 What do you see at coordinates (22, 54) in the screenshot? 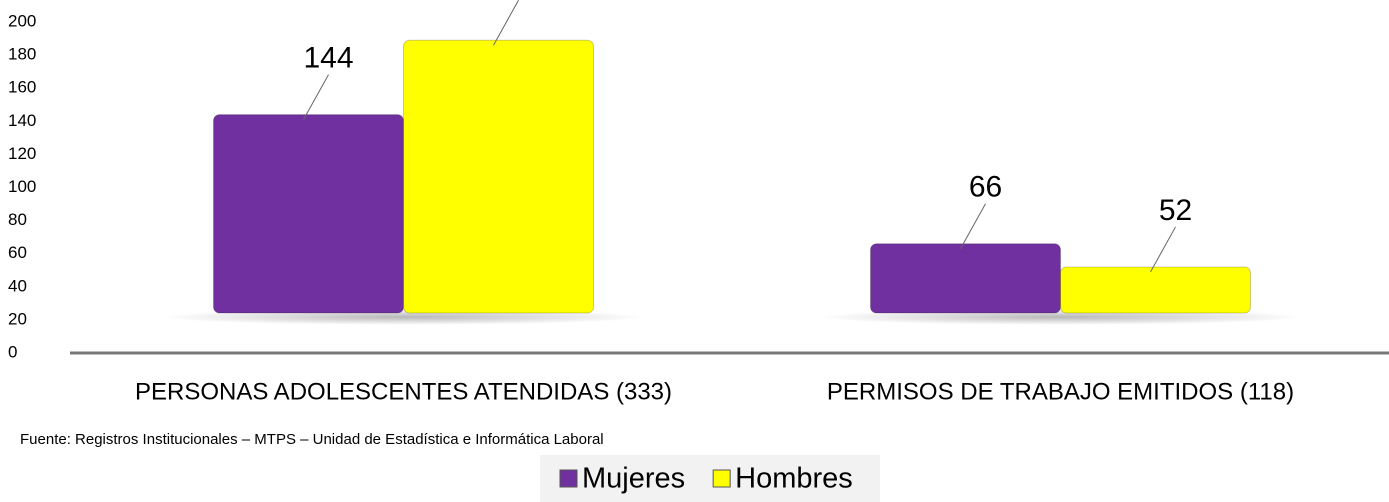
I see `y-tick-label: 180` at bounding box center [22, 54].